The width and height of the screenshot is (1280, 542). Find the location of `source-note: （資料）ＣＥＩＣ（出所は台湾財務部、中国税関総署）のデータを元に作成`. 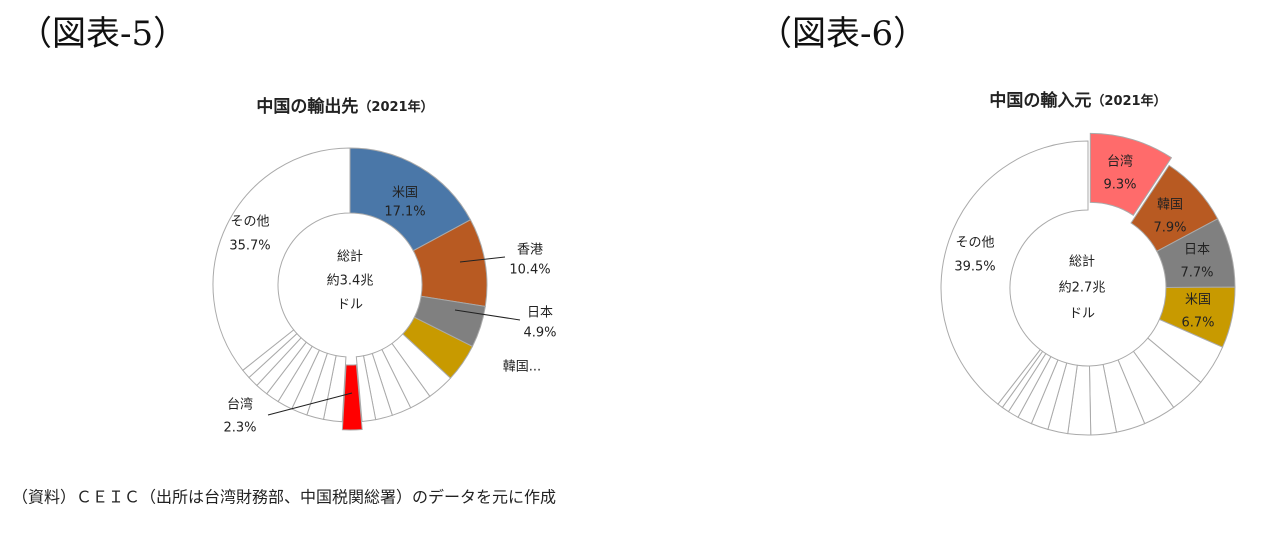

source-note: （資料）ＣＥＩＣ（出所は台湾財務部、中国税関総署）のデータを元に作成 is located at coordinates (284, 497).